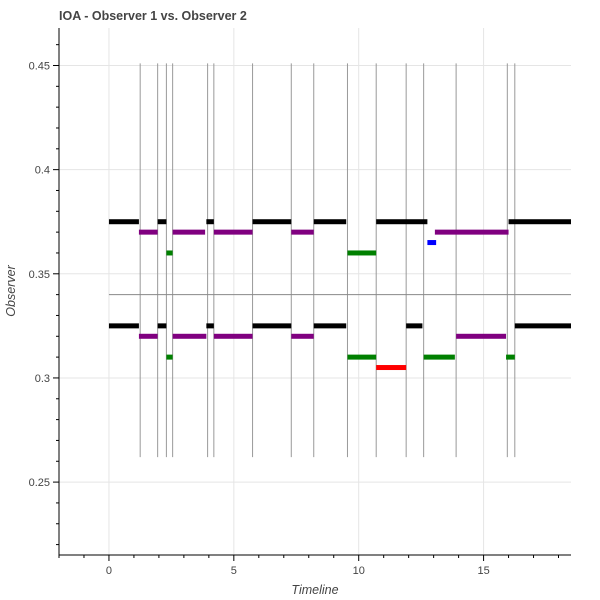  Describe the element at coordinates (109, 571) in the screenshot. I see `x-tick-label-0: 0` at that location.